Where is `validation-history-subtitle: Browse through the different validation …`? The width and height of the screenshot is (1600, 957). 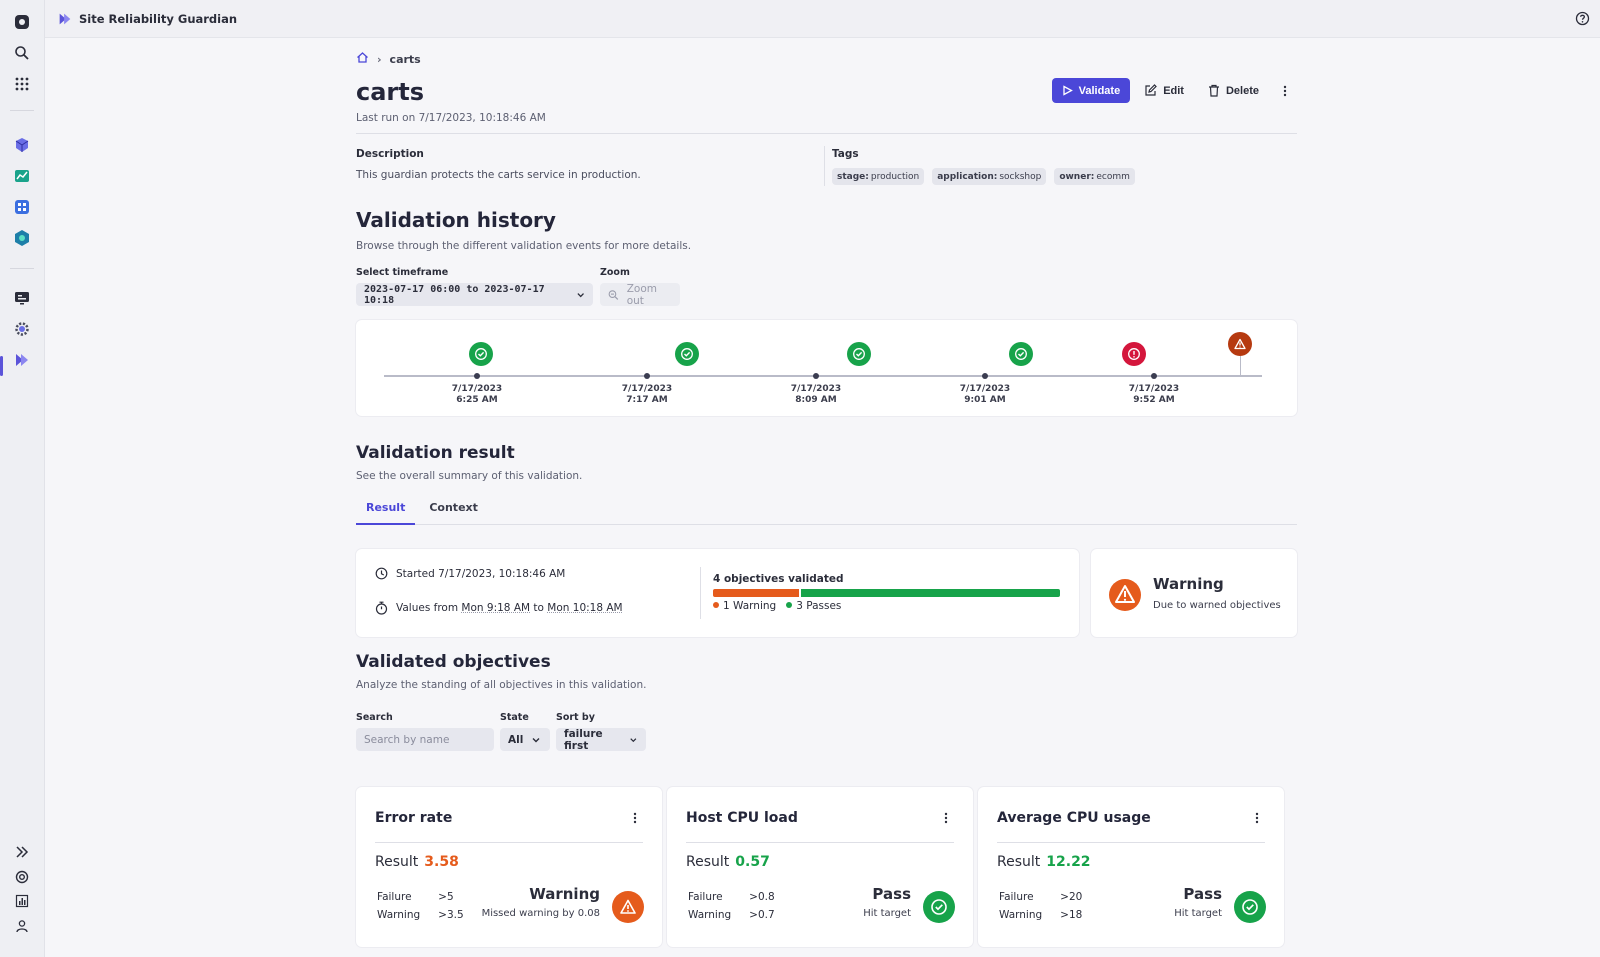
validation-history-subtitle: Browse through the different validation … is located at coordinates (524, 246).